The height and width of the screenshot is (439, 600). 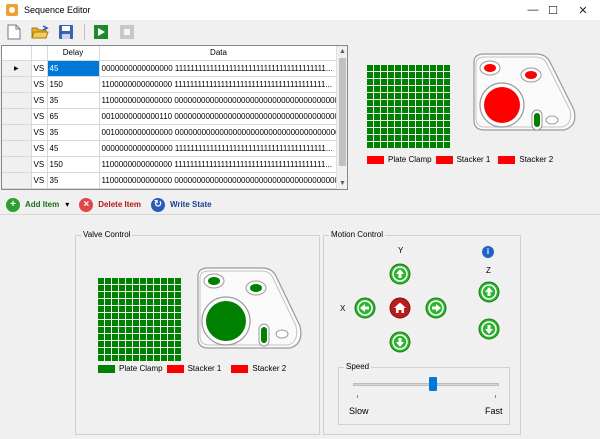 I want to click on save-icon, so click(x=66, y=32).